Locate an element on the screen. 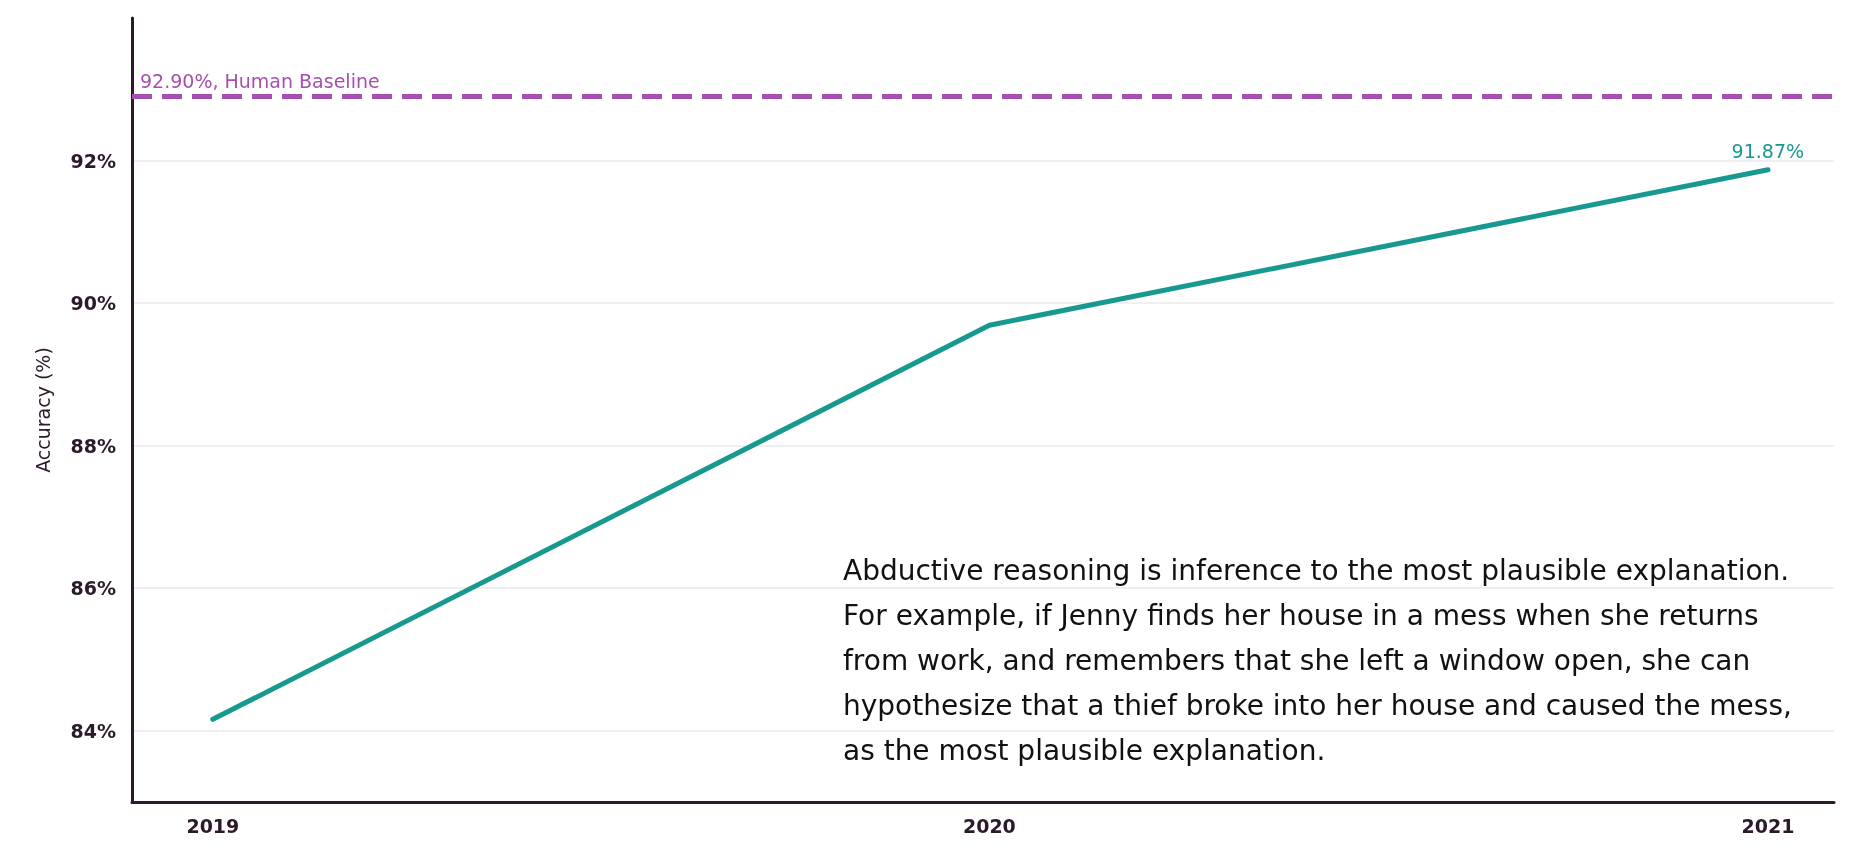  y-tick-label: 84% is located at coordinates (93, 730).